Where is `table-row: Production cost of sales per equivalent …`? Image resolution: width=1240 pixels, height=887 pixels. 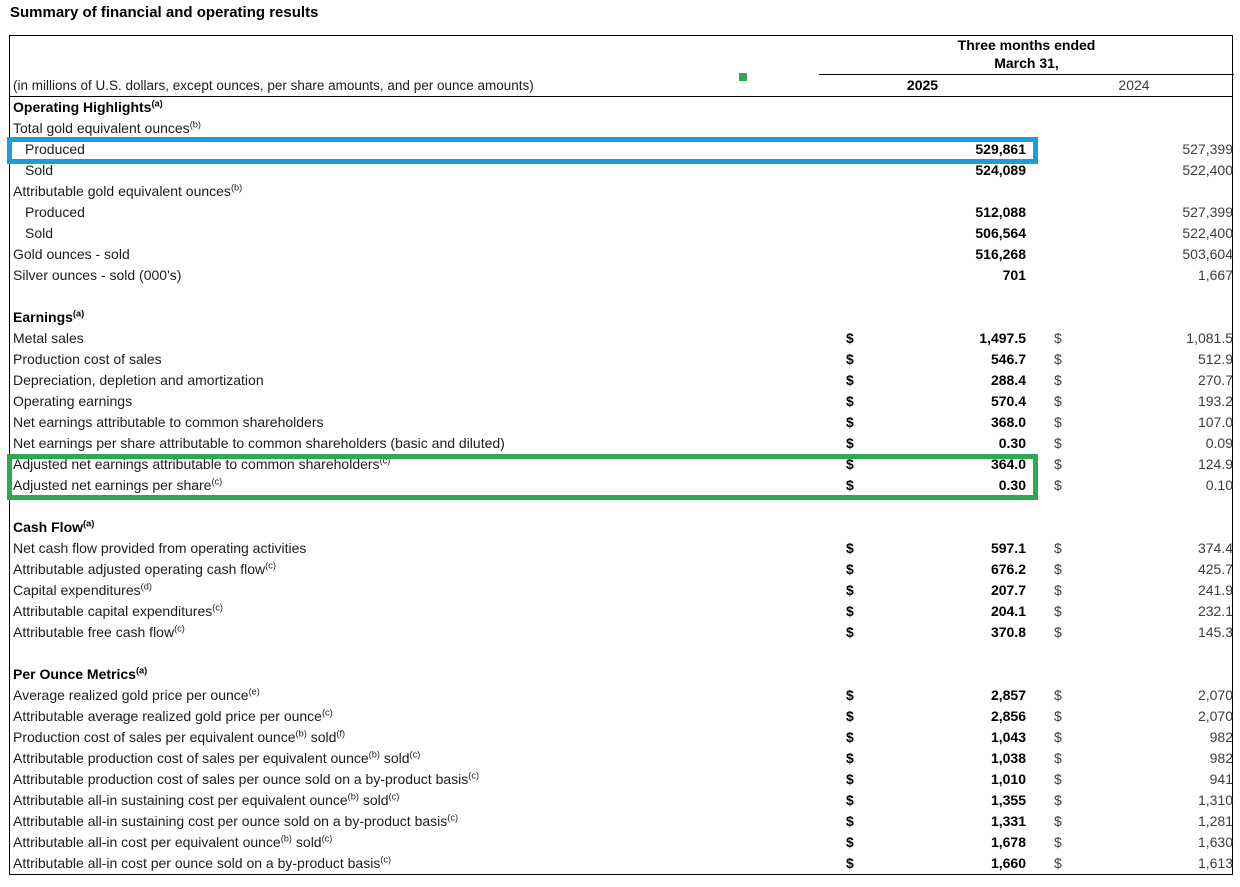 table-row: Production cost of sales per equivalent … is located at coordinates (621, 737).